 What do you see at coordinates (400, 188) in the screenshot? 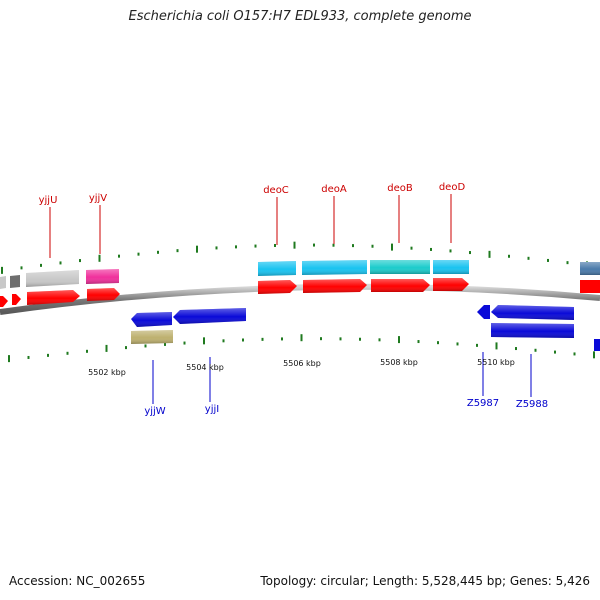
I see `gene-label-deoB: deoB` at bounding box center [400, 188].